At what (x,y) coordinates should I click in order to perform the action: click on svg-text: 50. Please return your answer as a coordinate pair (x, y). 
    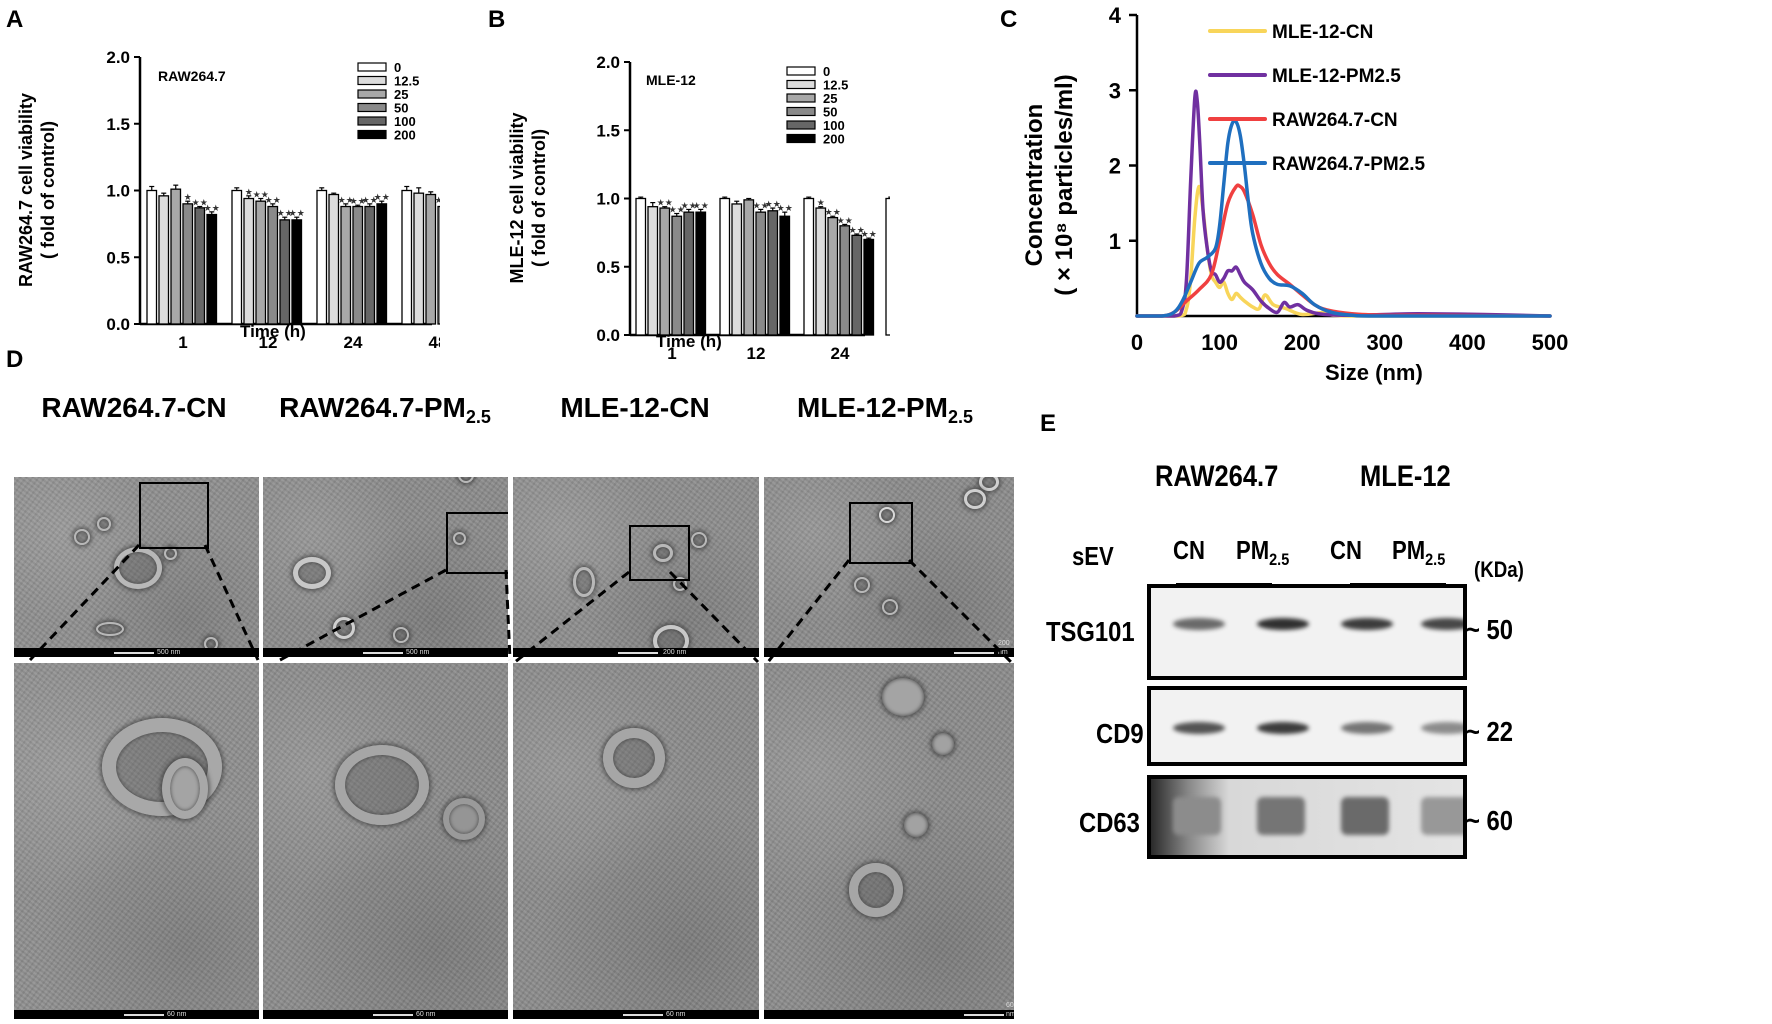
    Looking at the image, I should click on (830, 112).